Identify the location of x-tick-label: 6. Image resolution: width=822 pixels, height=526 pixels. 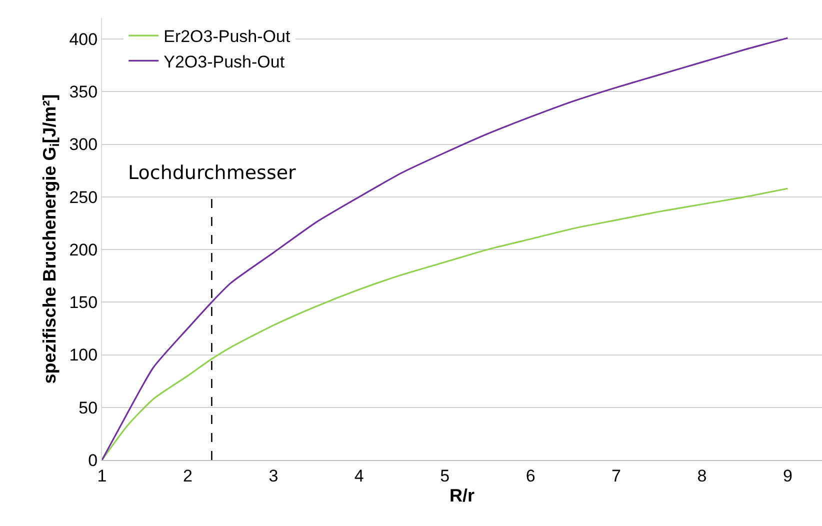
(531, 476).